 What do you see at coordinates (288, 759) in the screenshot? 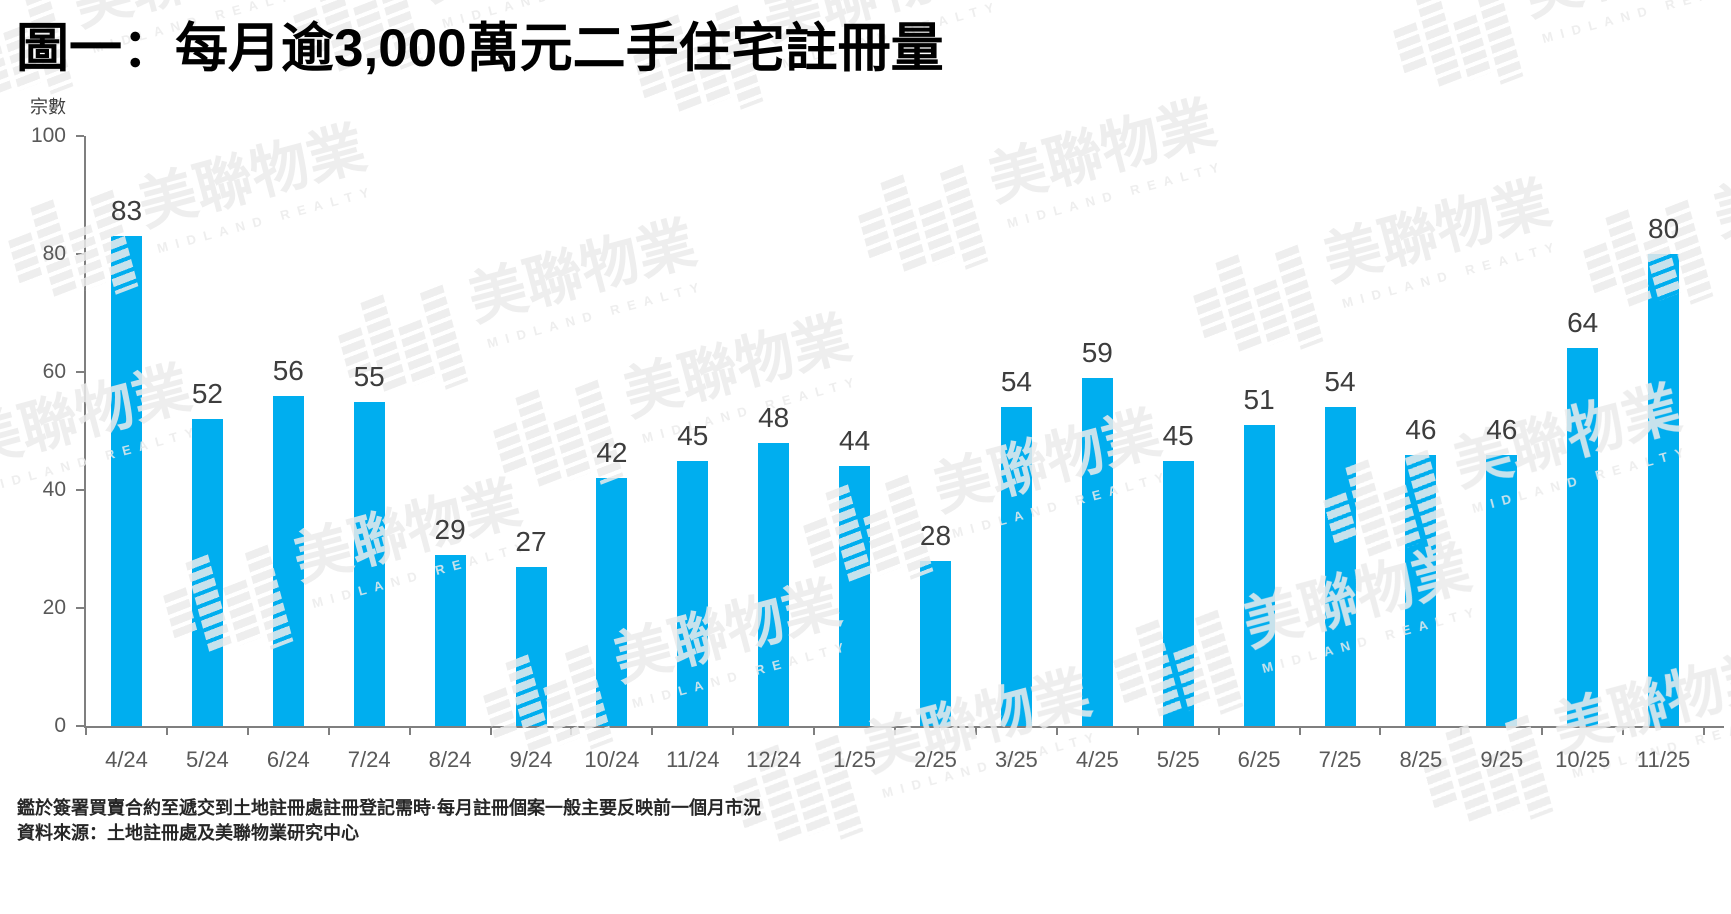
I see `x-axis-tick-label: 6/24` at bounding box center [288, 759].